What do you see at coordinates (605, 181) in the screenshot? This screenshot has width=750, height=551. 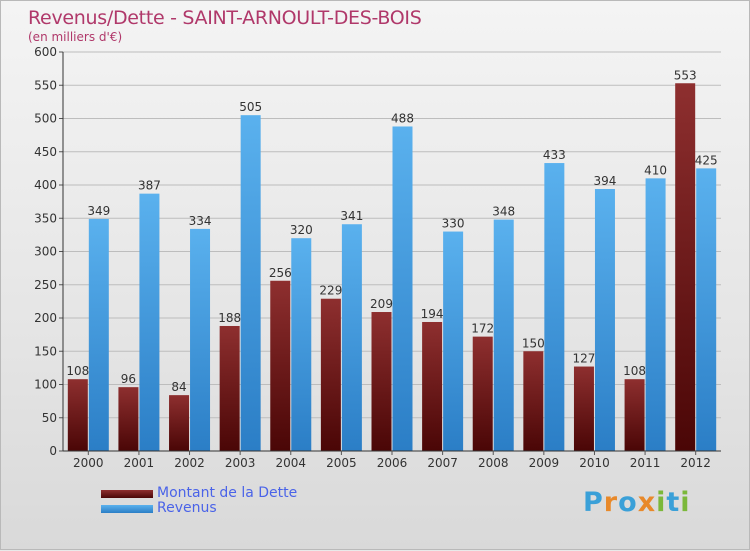 I see `data-label-revenue-2010: 394` at bounding box center [605, 181].